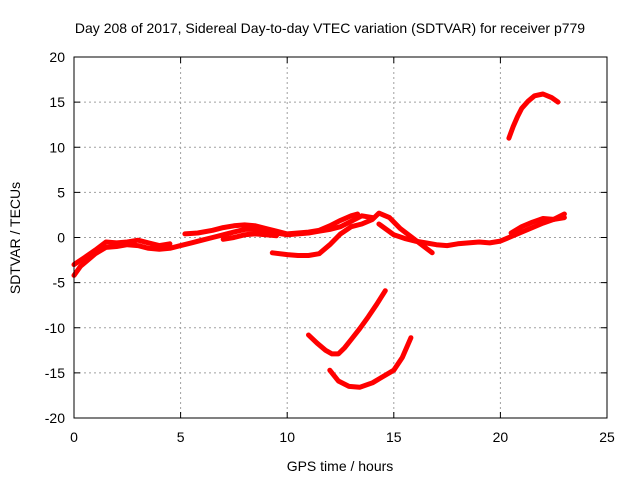  I want to click on x-tick-label: 5, so click(181, 437).